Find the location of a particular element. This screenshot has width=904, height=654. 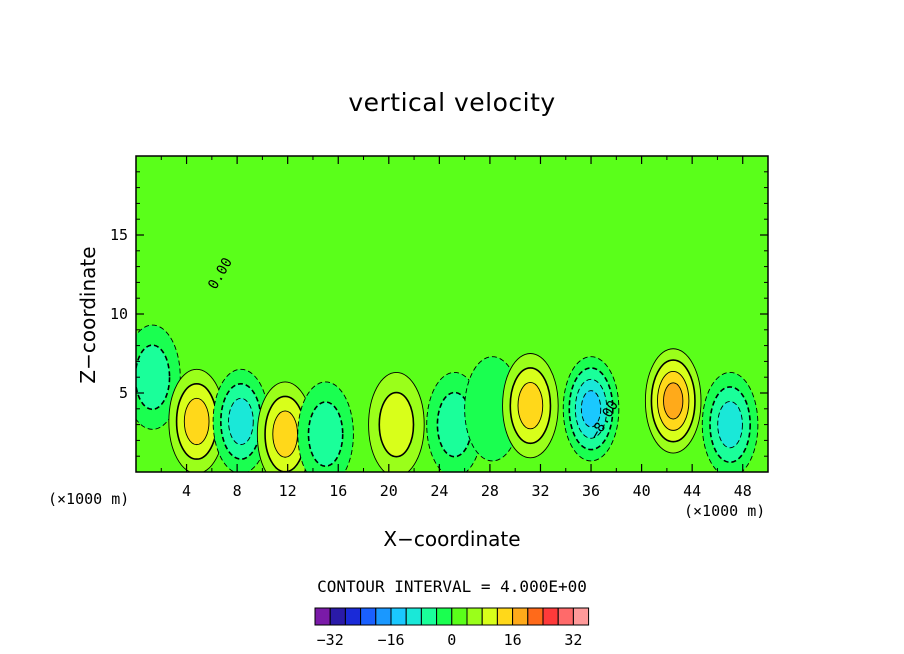

x-tick-label: 24 is located at coordinates (439, 491).